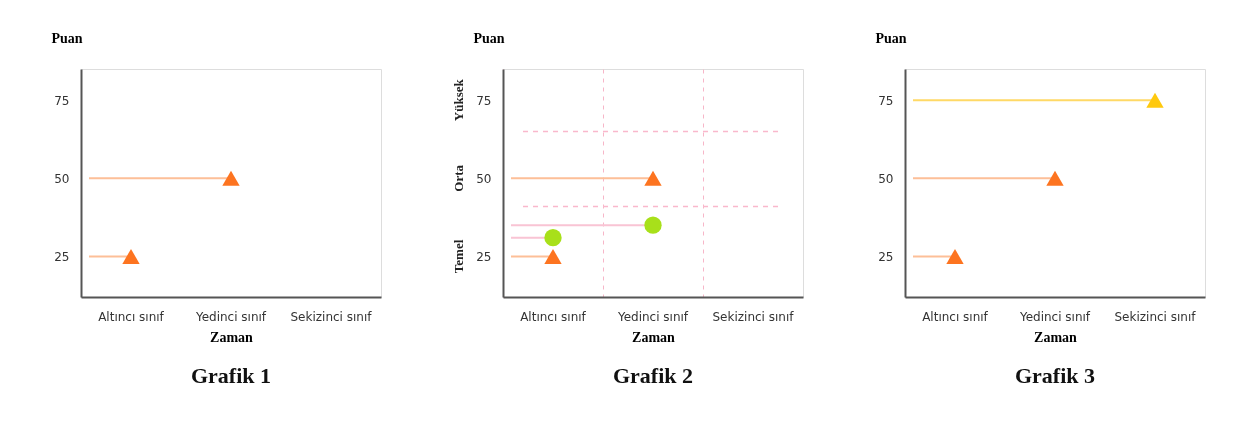 The height and width of the screenshot is (425, 1236). What do you see at coordinates (1055, 375) in the screenshot?
I see `text: Grafik 3` at bounding box center [1055, 375].